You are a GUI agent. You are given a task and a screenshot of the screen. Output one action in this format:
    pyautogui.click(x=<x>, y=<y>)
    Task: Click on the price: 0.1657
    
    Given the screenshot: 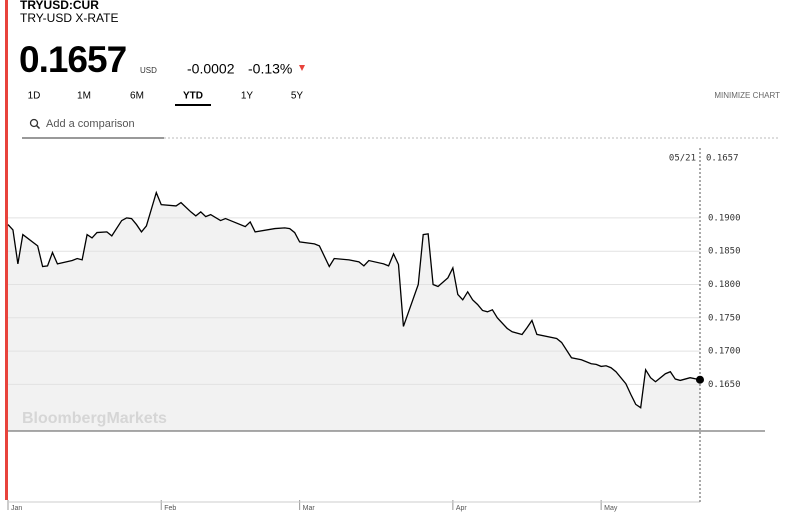 What is the action you would take?
    pyautogui.click(x=72, y=59)
    